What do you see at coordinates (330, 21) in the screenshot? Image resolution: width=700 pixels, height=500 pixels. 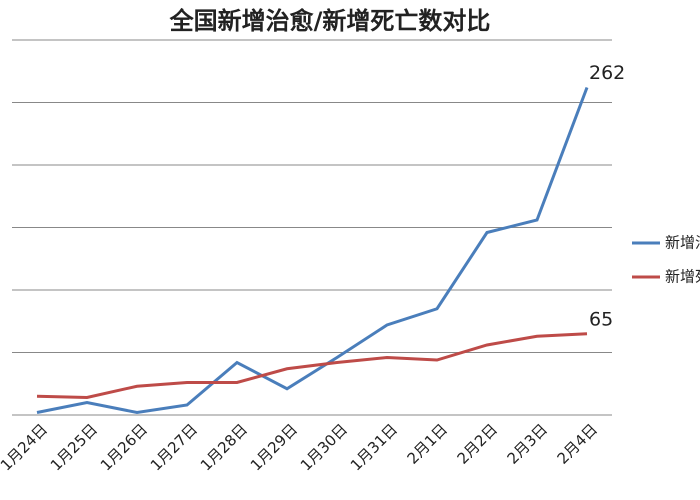 I see `chart-title: 全国新增治愈/新增死亡数对比` at bounding box center [330, 21].